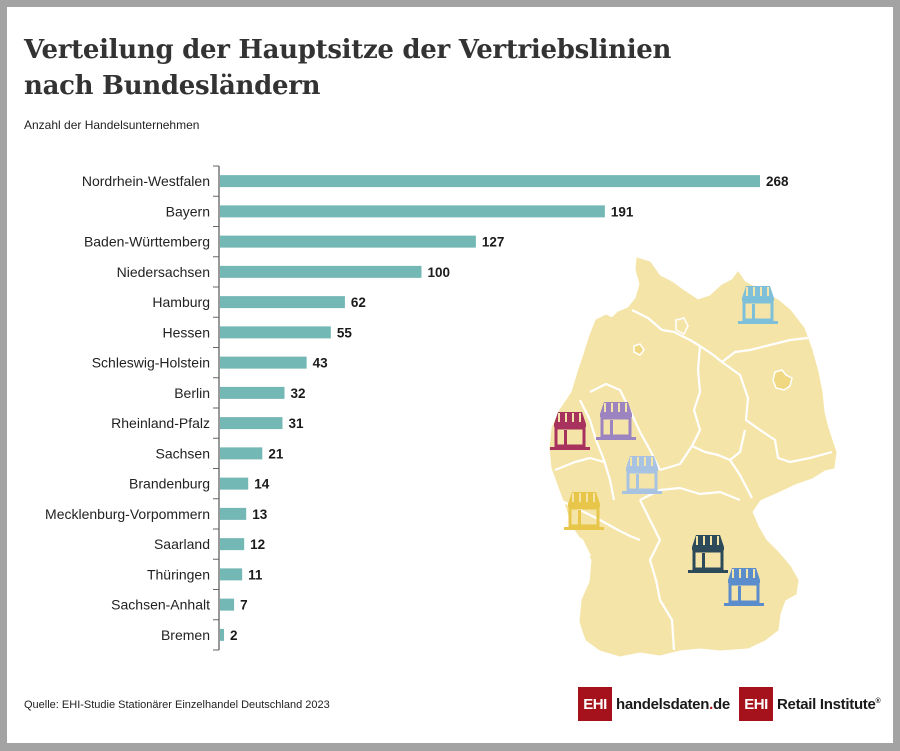  I want to click on map-bremen, so click(639, 349).